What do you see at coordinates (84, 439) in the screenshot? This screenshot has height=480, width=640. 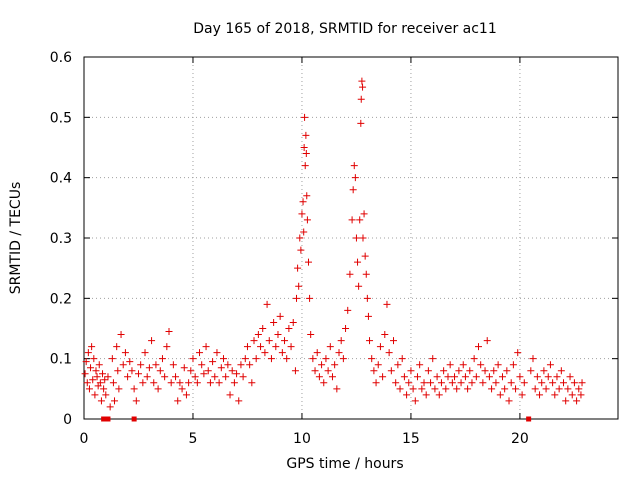 I see `x-tick-label: 0` at bounding box center [84, 439].